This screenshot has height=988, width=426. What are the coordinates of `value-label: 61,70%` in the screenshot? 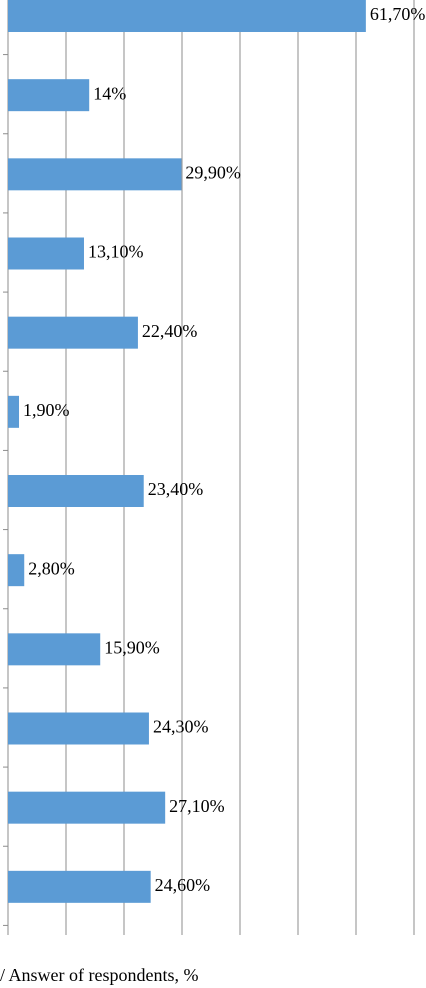 It's located at (398, 14).